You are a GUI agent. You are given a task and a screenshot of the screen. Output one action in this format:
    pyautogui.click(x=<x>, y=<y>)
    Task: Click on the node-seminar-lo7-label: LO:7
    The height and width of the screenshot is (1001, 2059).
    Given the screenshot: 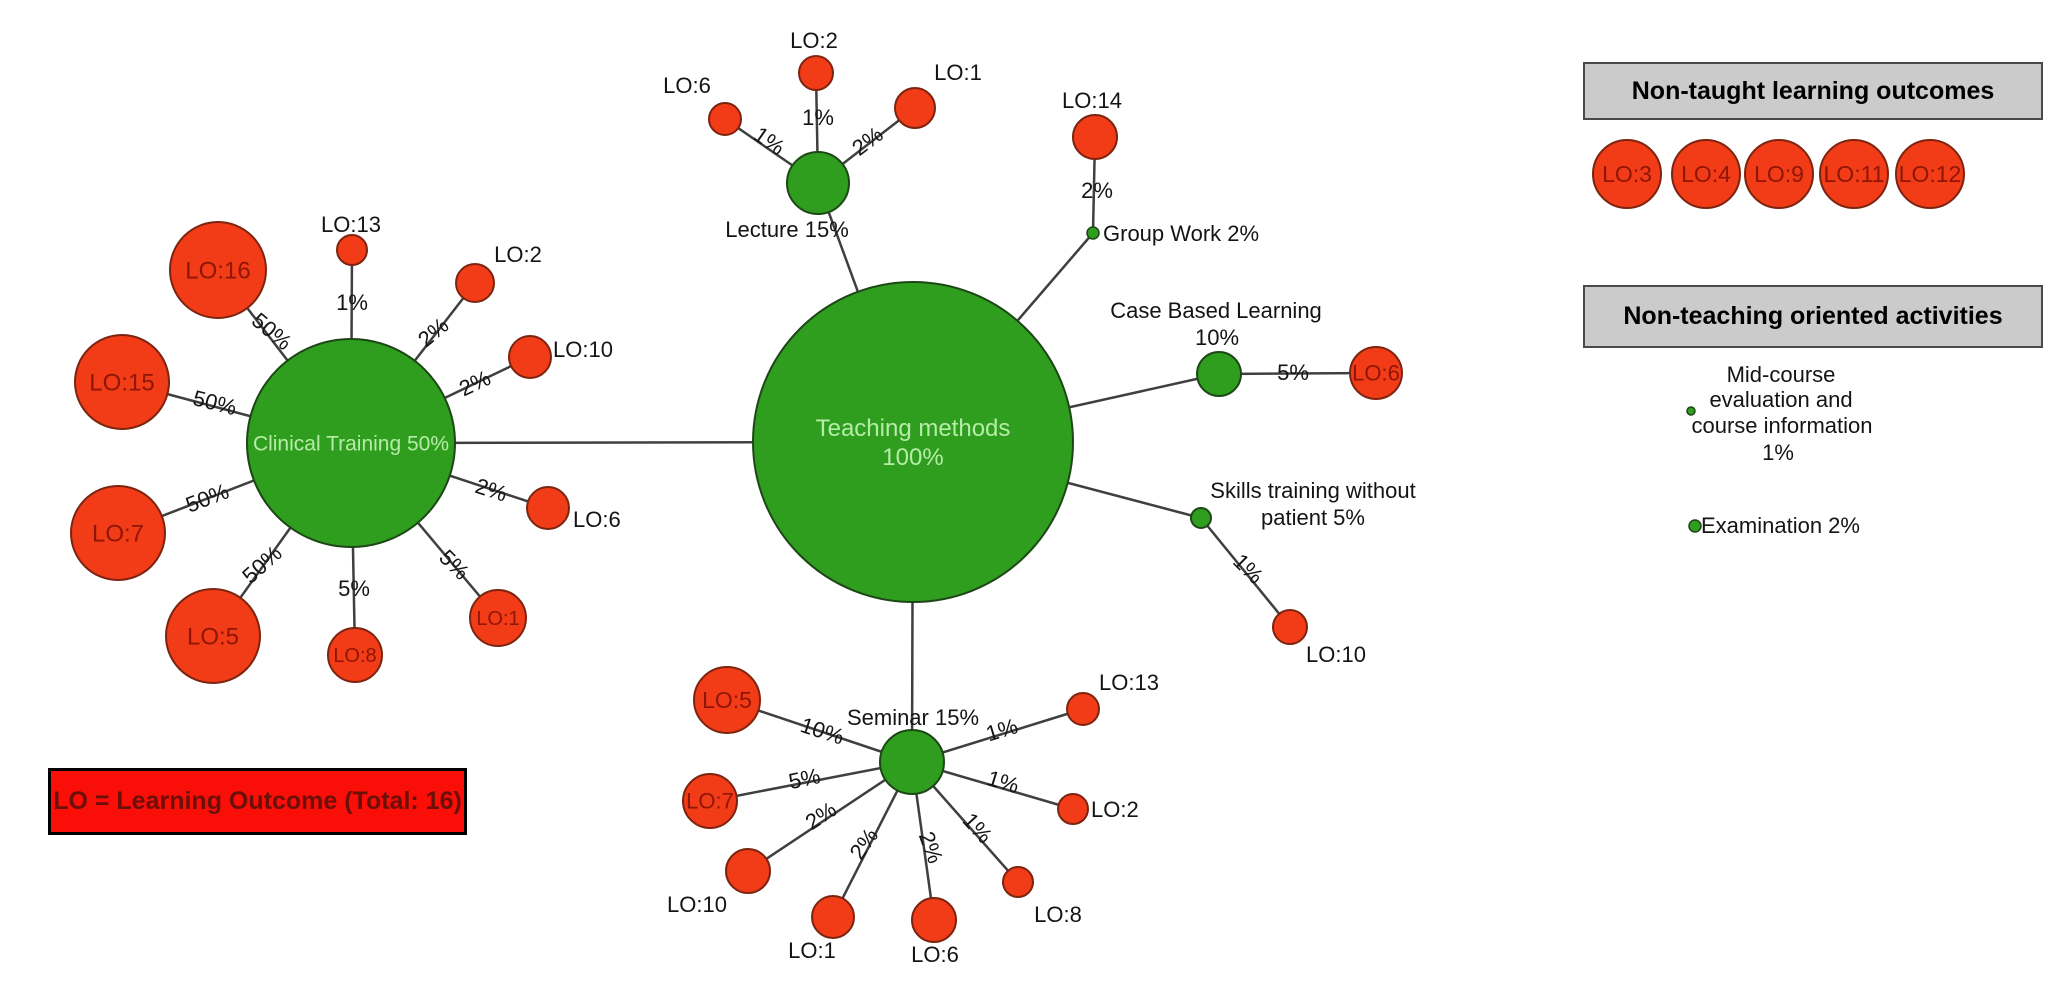 What is the action you would take?
    pyautogui.click(x=710, y=801)
    